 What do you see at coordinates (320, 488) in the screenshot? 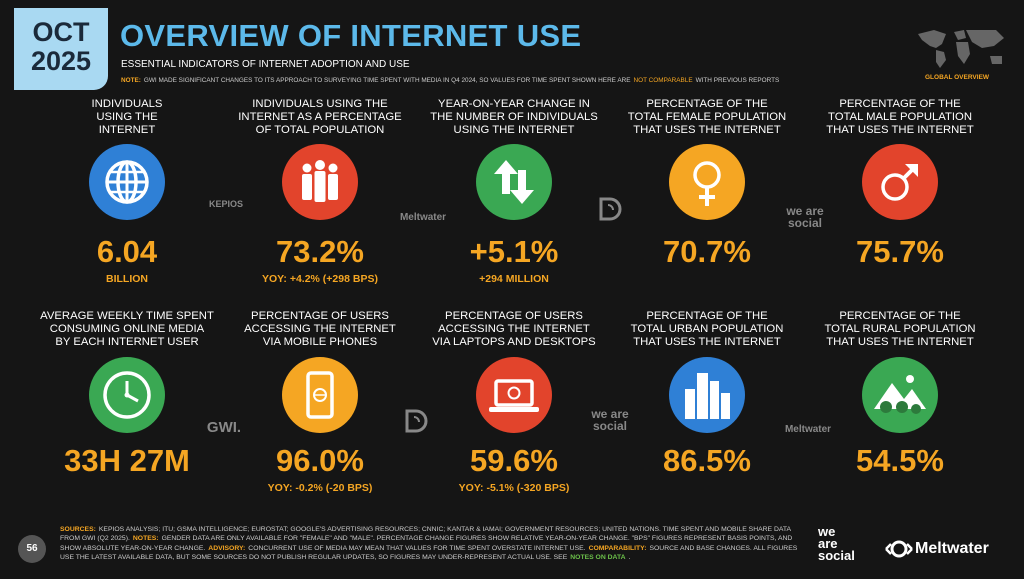
I see `indicator-detail: YOY: -0.2% (-20 BPS)` at bounding box center [320, 488].